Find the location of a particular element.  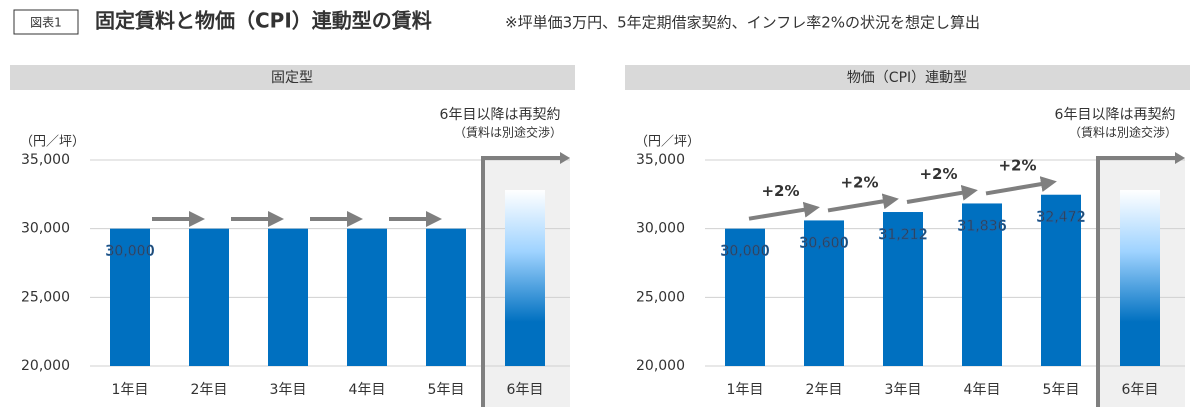

chart-title: 固定型 is located at coordinates (292, 78).